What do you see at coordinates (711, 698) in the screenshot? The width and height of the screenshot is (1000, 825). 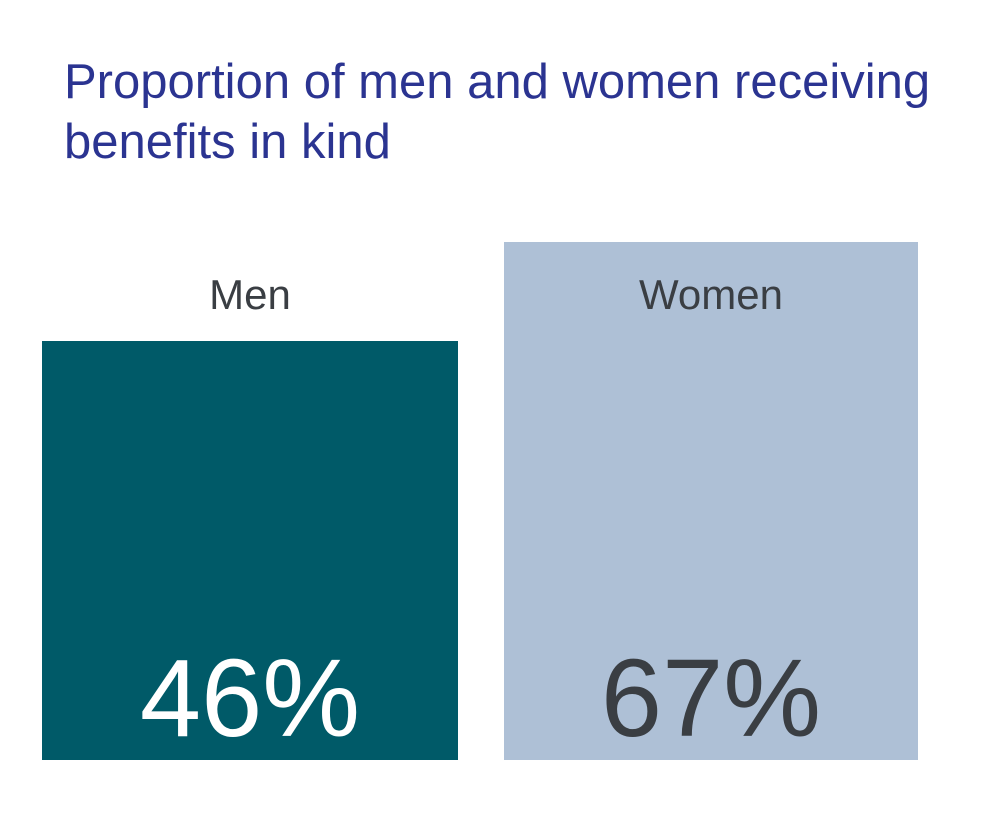 I see `women-value-label: 67%` at bounding box center [711, 698].